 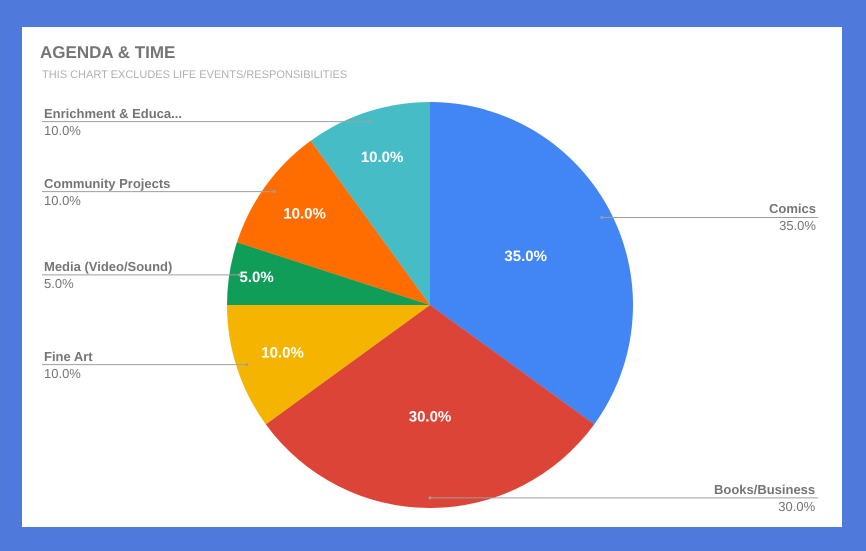 What do you see at coordinates (792, 208) in the screenshot?
I see `slice-label: Comics` at bounding box center [792, 208].